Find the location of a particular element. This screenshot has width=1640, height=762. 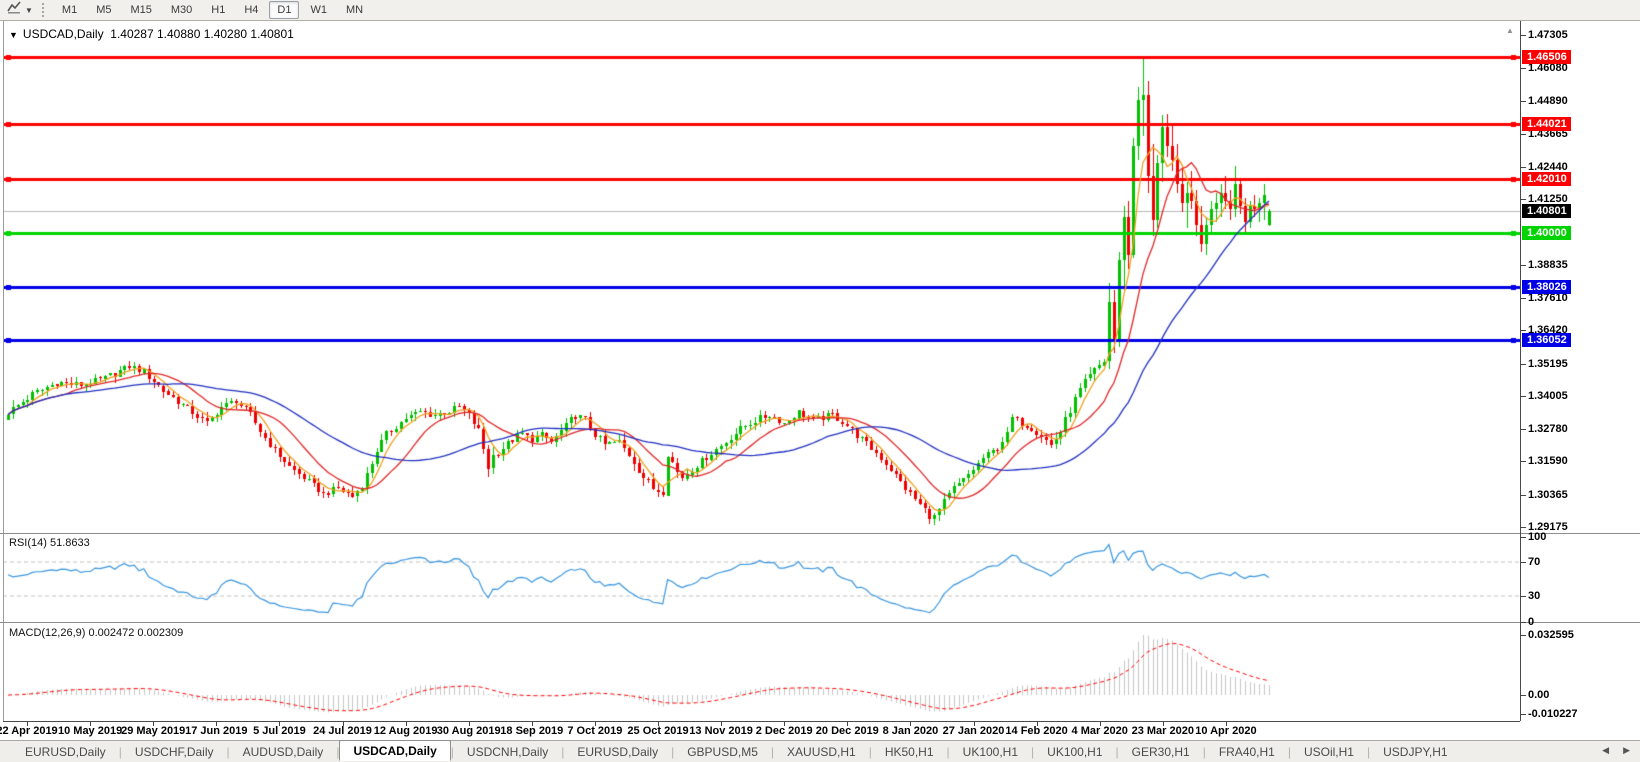

period-button-m30: M30 is located at coordinates (181, 10).